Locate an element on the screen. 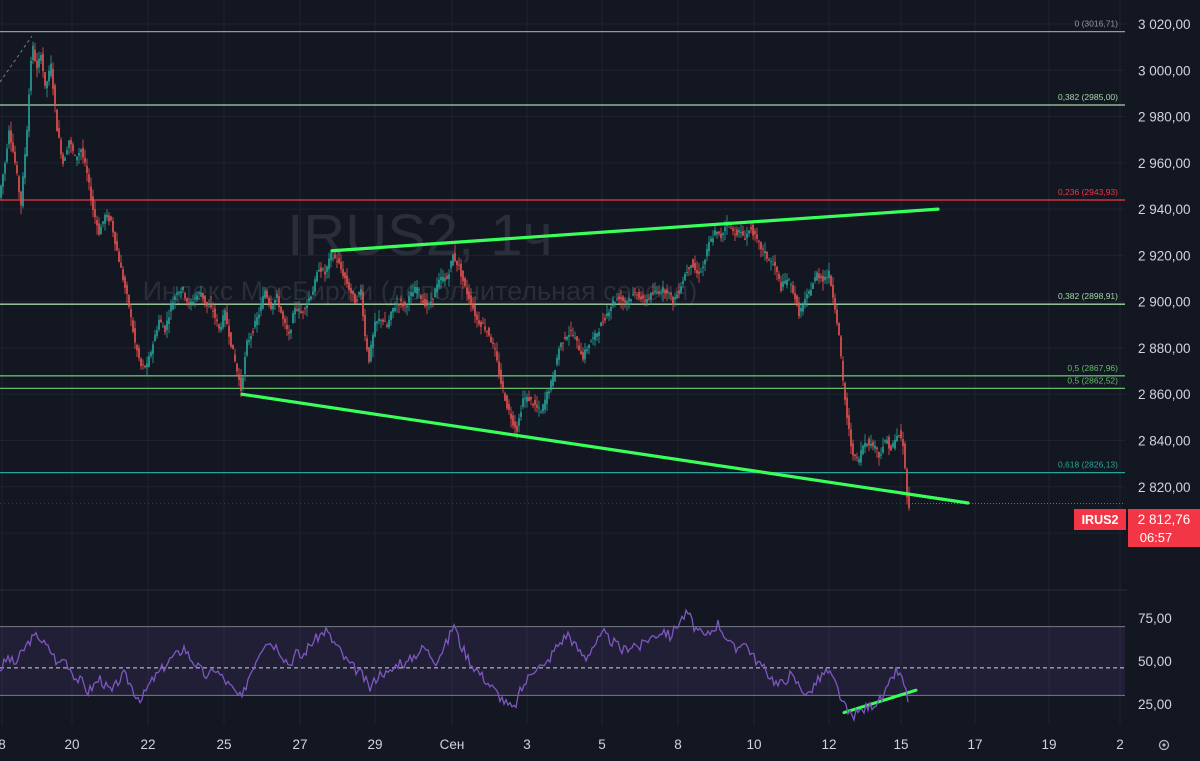 The height and width of the screenshot is (761, 1200). price-tick-label: 2 940,00 is located at coordinates (1164, 209).